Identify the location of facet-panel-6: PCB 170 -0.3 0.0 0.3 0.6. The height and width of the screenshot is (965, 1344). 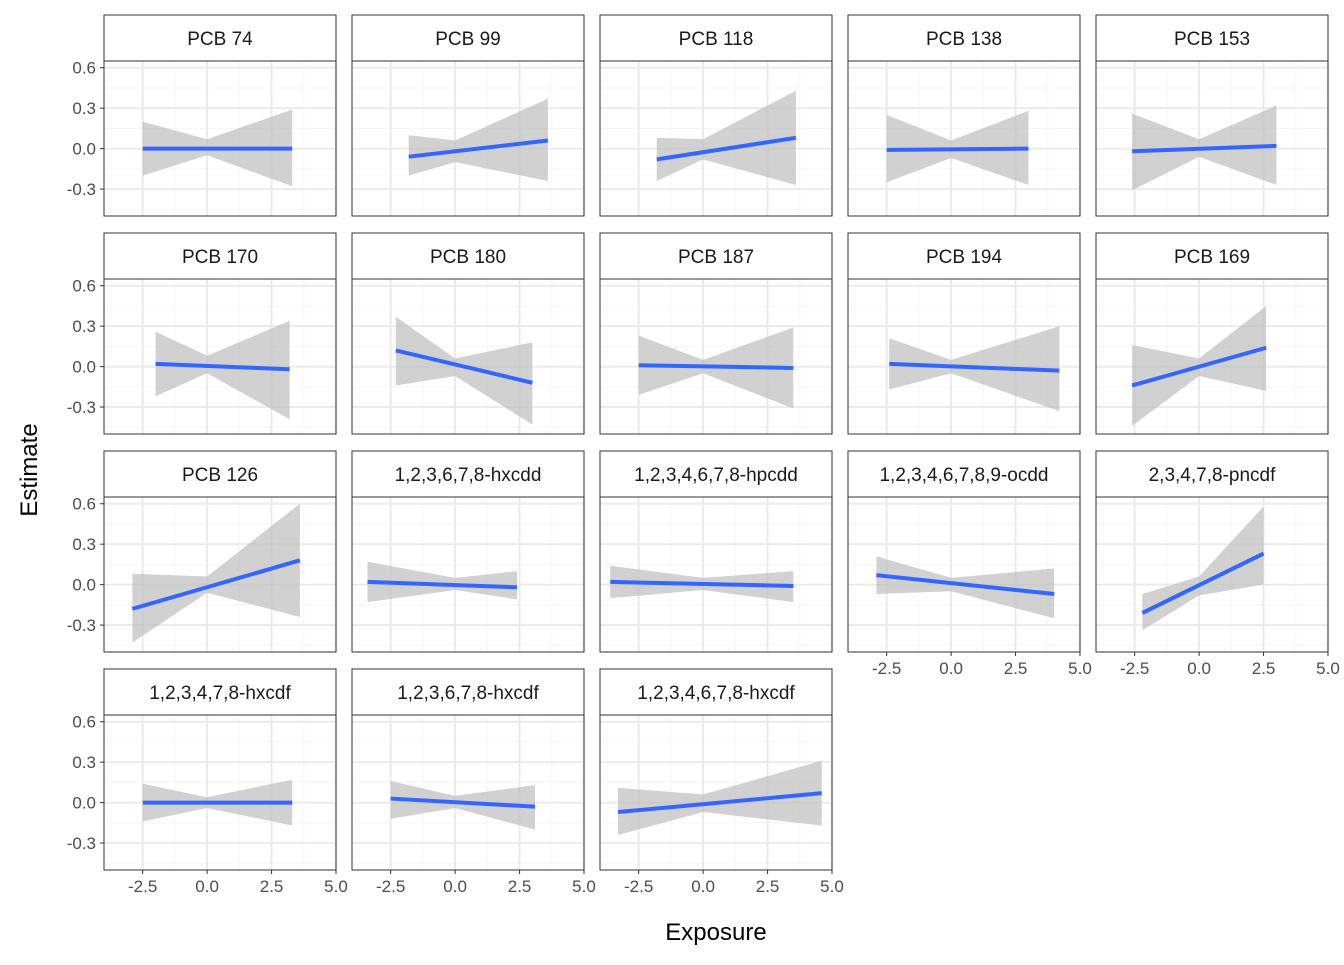
(202, 333).